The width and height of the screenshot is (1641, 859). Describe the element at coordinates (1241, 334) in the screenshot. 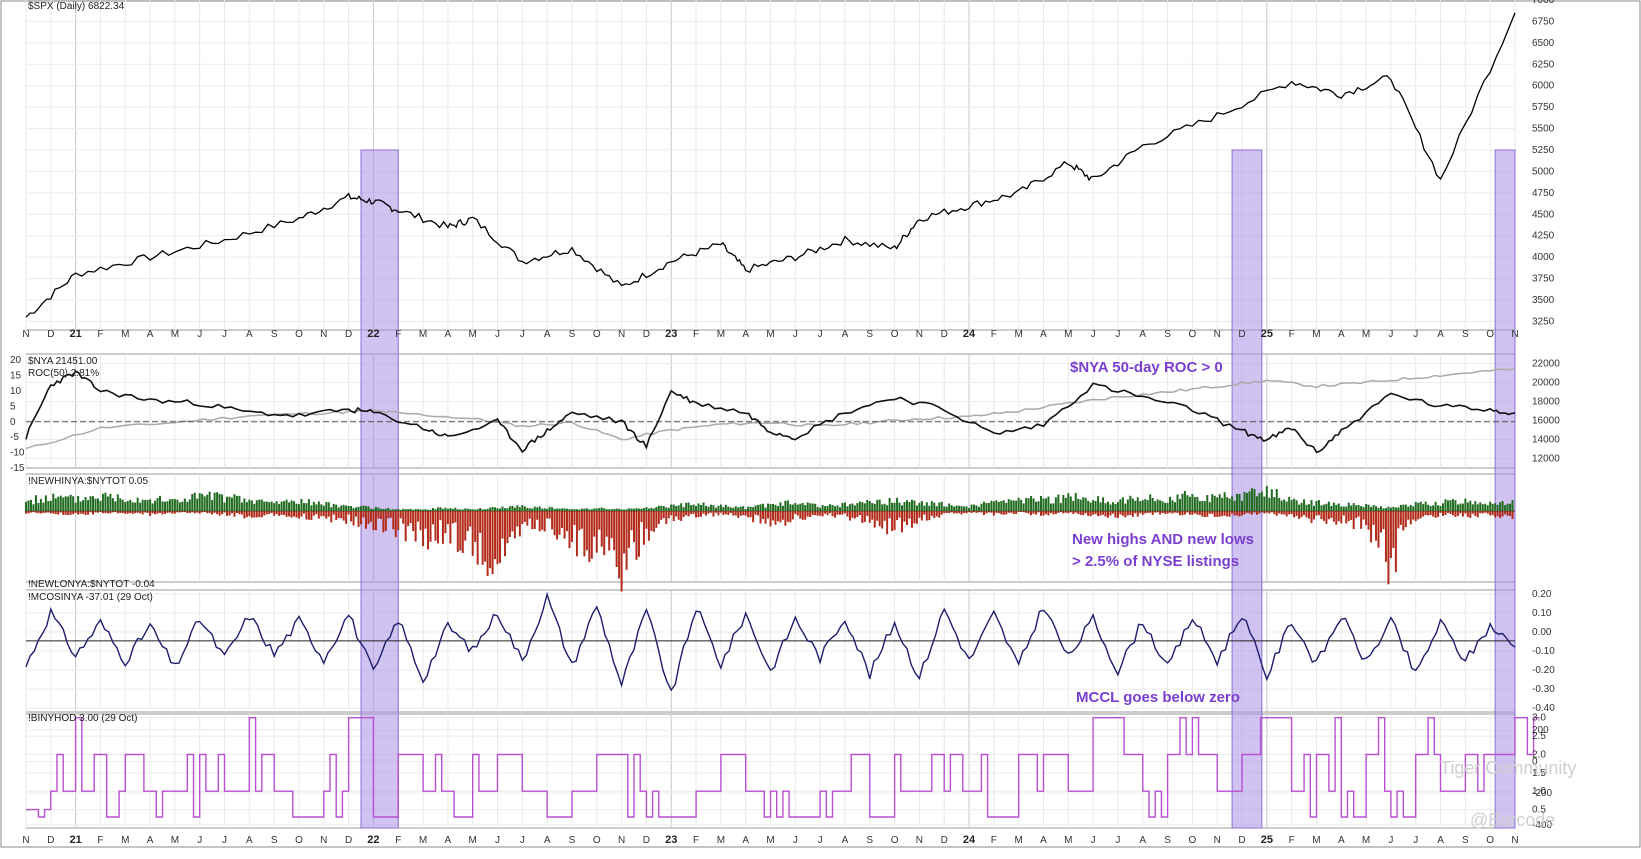

I see `x-tick-label-0-49: D` at that location.